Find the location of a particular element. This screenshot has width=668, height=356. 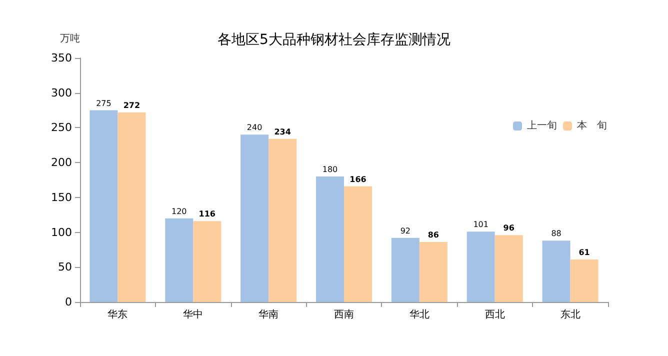

data-label: 166 is located at coordinates (358, 179).